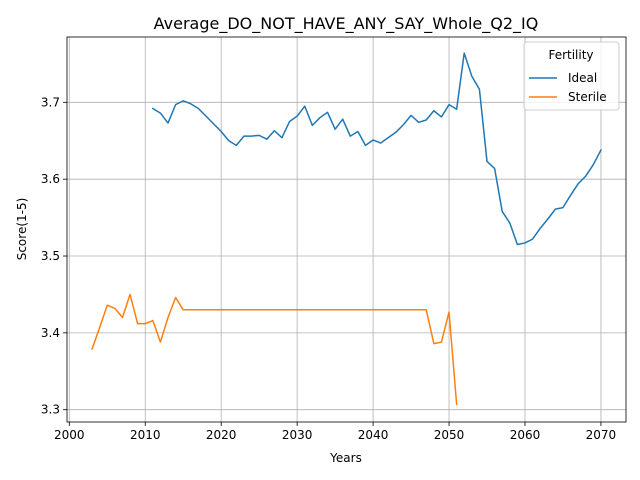  What do you see at coordinates (69, 435) in the screenshot?
I see `x-tick-label: 2000` at bounding box center [69, 435].